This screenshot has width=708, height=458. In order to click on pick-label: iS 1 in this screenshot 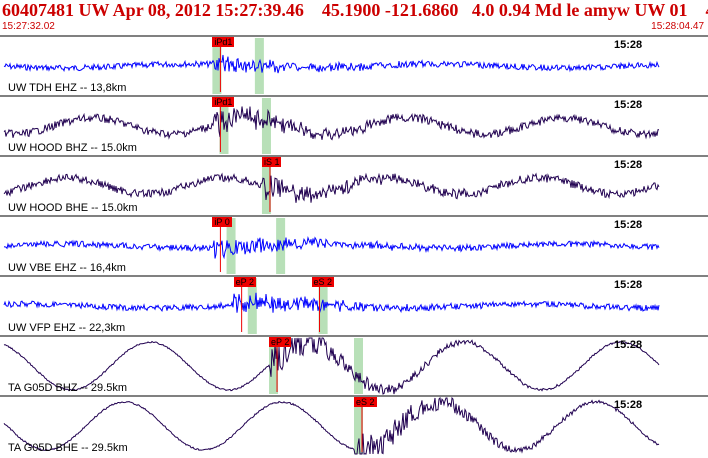, I will do `click(271, 162)`.